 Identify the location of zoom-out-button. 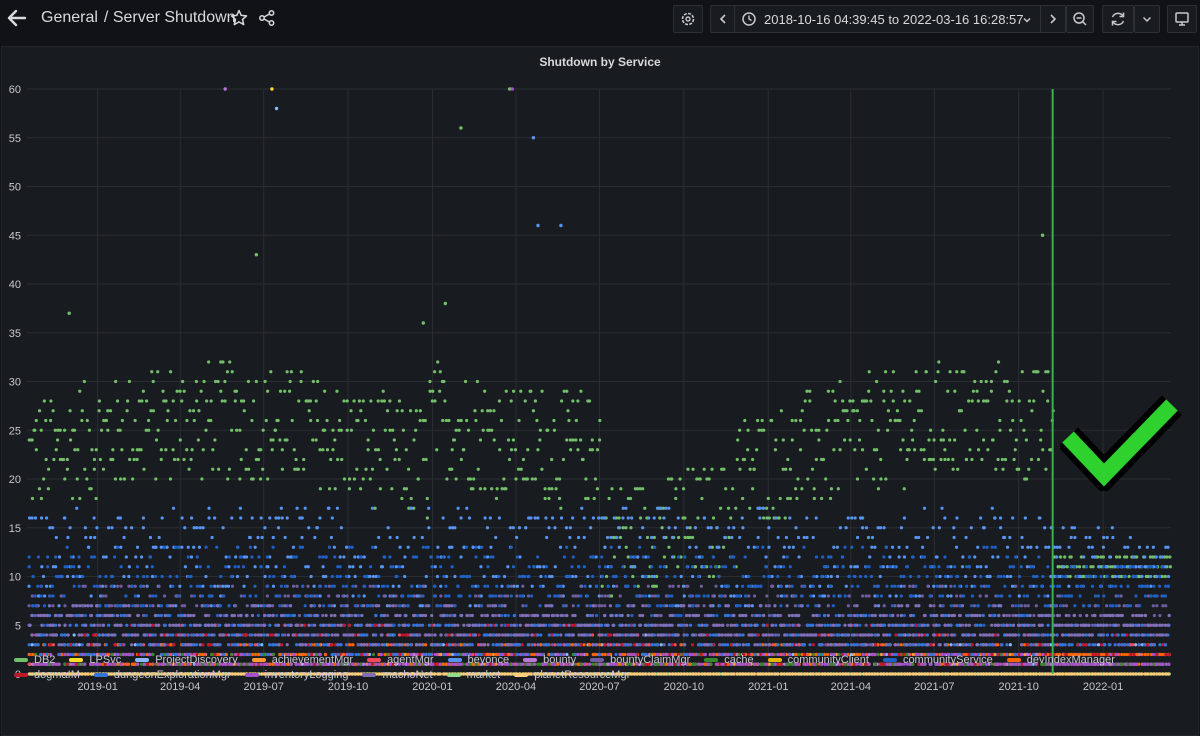
(1080, 19).